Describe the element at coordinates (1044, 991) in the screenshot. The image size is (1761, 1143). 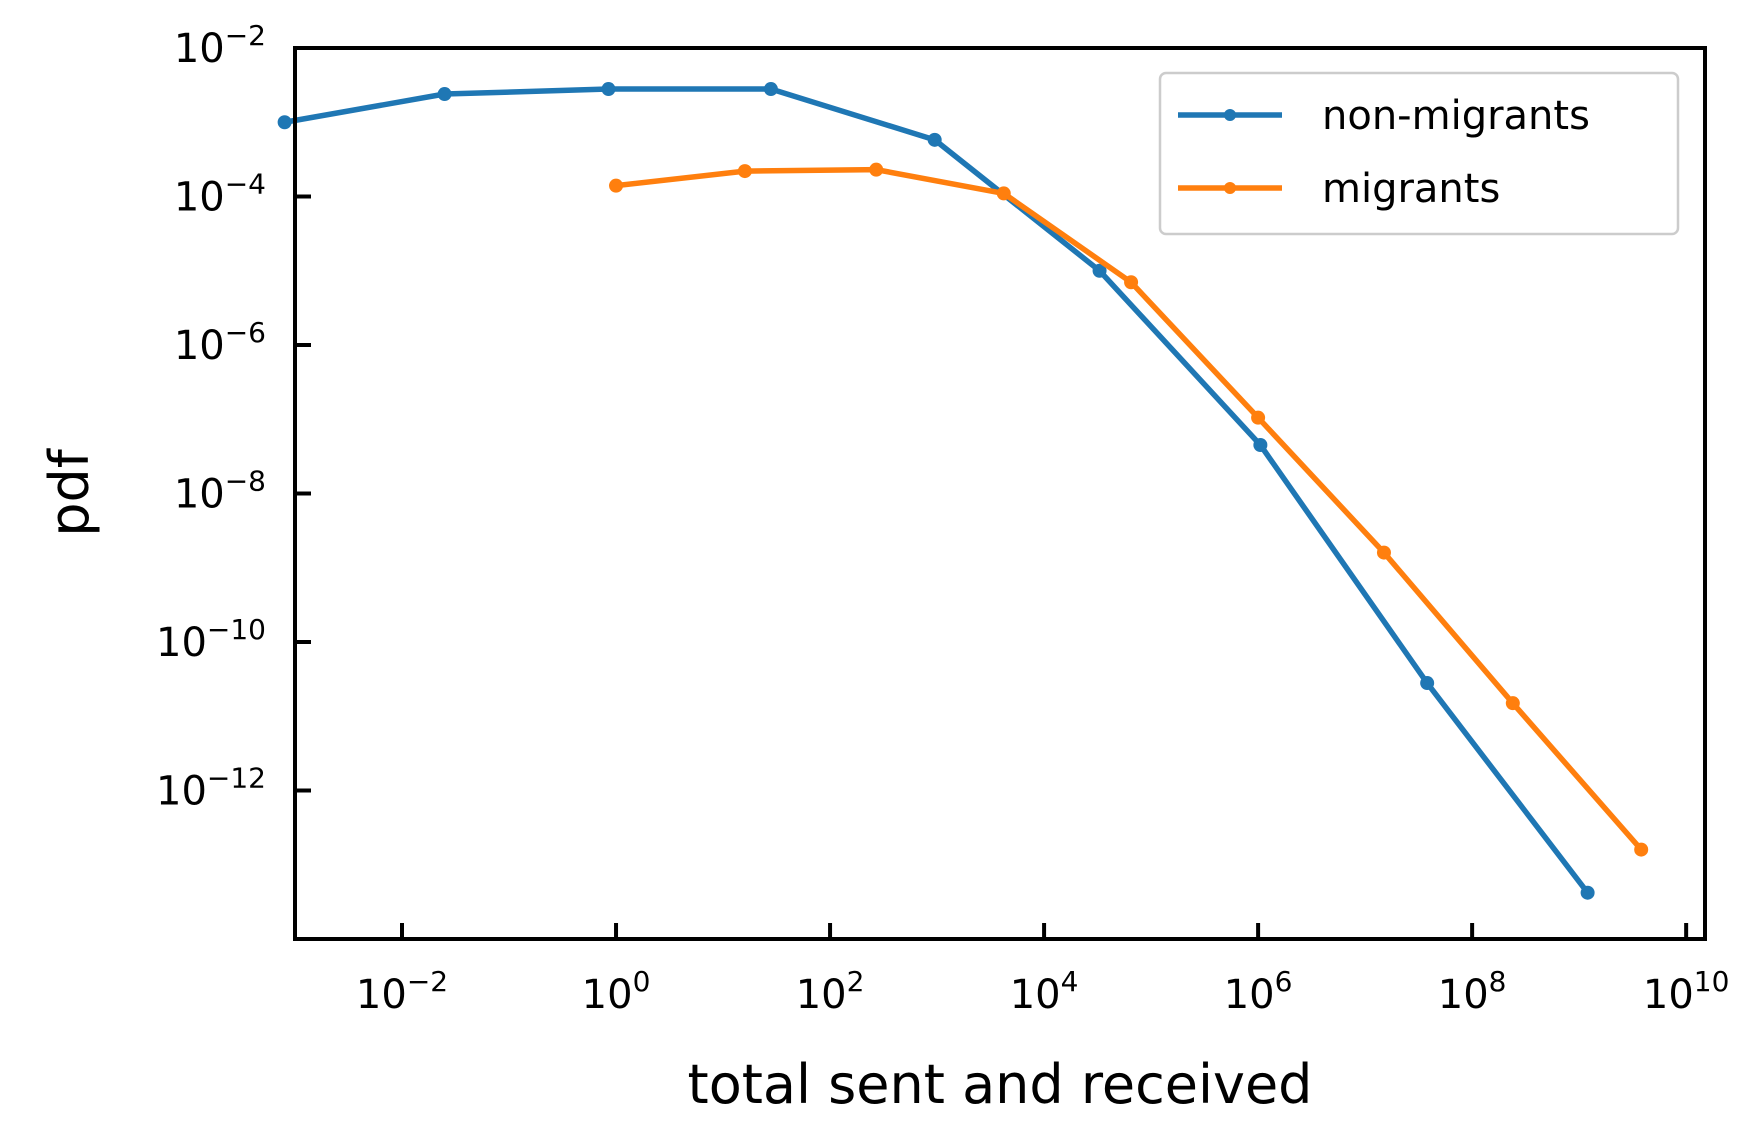
I see `x-tick-label-10e10000: 10⁴` at that location.